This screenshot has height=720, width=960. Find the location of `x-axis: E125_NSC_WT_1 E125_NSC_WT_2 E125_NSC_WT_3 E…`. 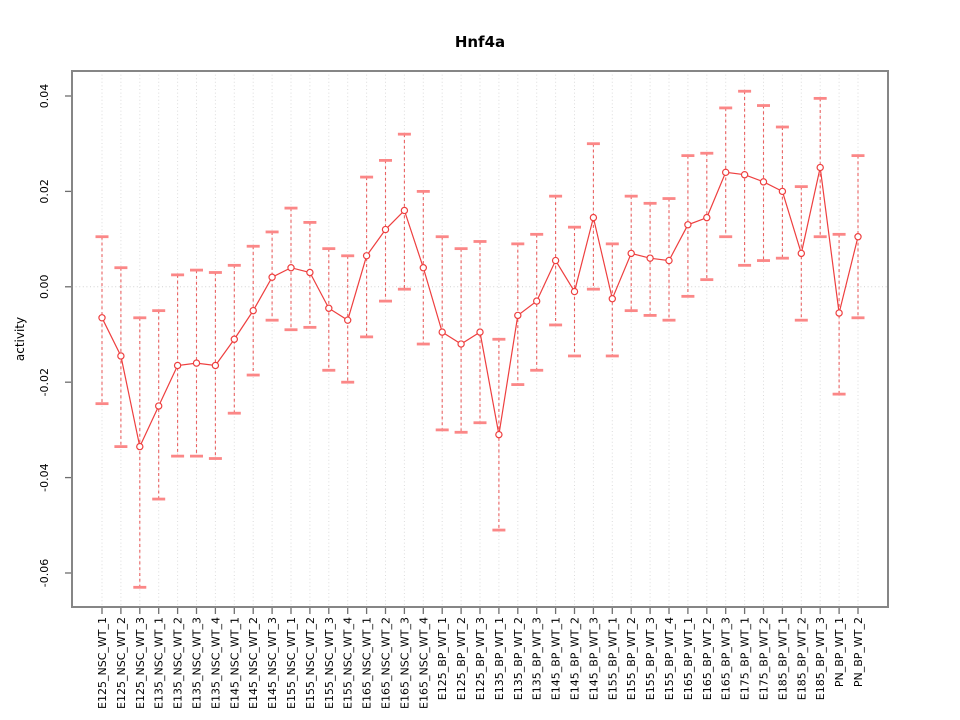

x-axis: E125_NSC_WT_1 E125_NSC_WT_2 E125_NSC_WT_3 E… is located at coordinates (480, 658).